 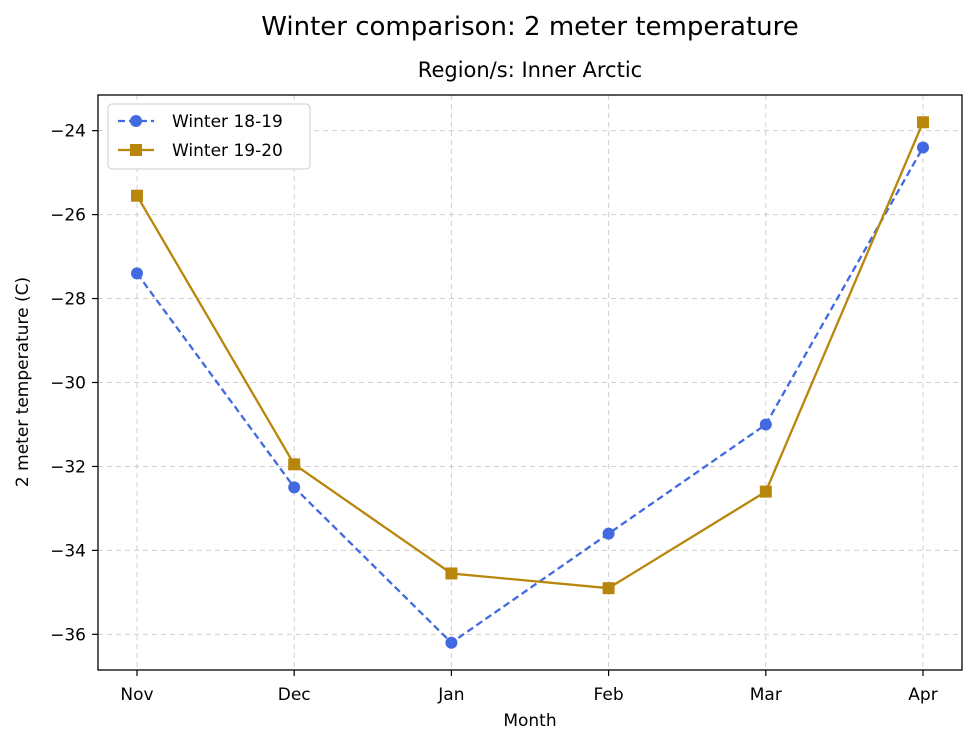 I want to click on legend-marker-square, so click(x=136, y=150).